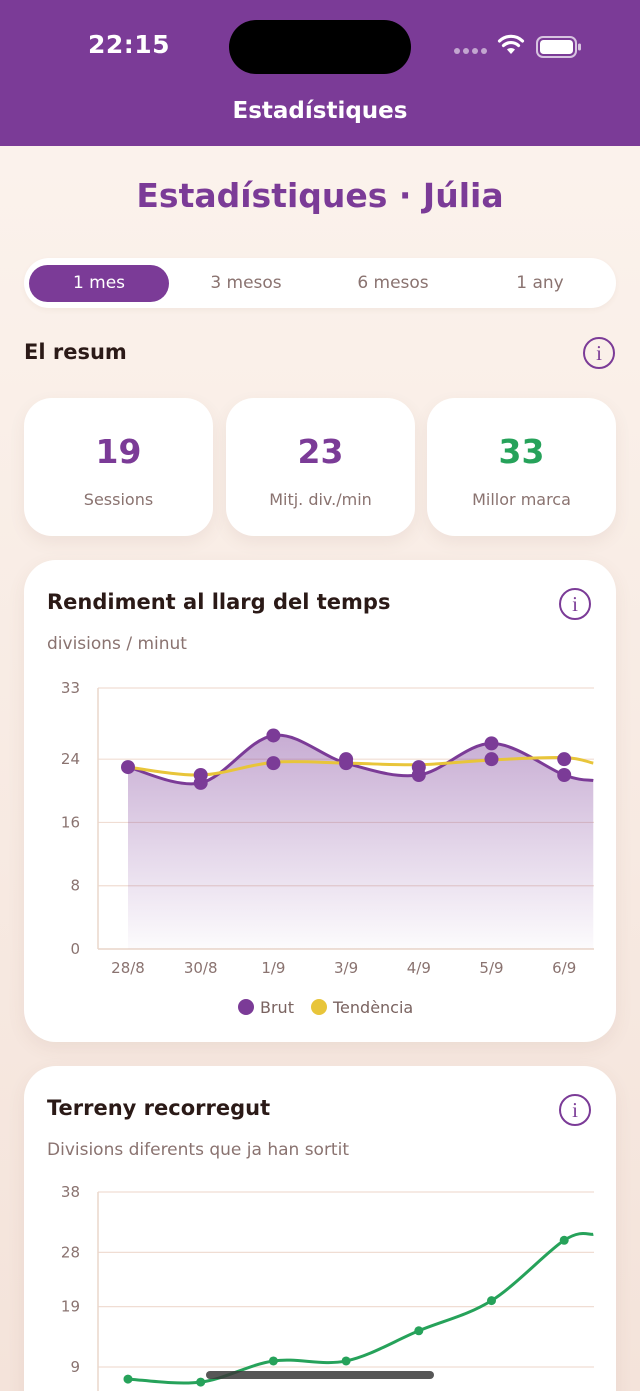 This screenshot has height=1391, width=640. What do you see at coordinates (320, 195) in the screenshot?
I see `page-title: Estadístiques · Júlia` at bounding box center [320, 195].